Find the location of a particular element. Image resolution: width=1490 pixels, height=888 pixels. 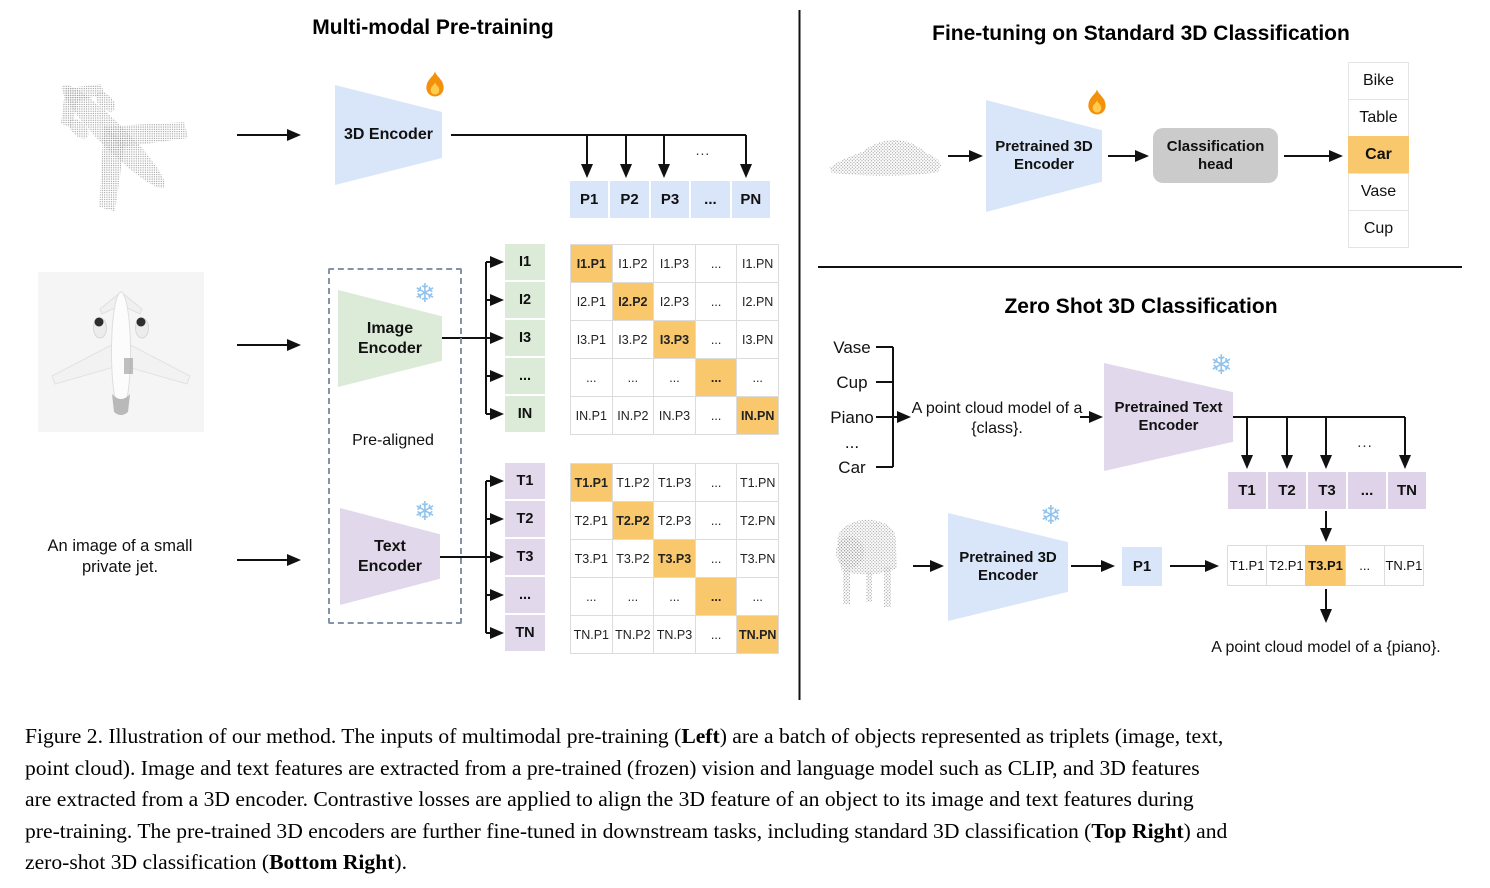

zs-t-row-item: TN is located at coordinates (1407, 490).